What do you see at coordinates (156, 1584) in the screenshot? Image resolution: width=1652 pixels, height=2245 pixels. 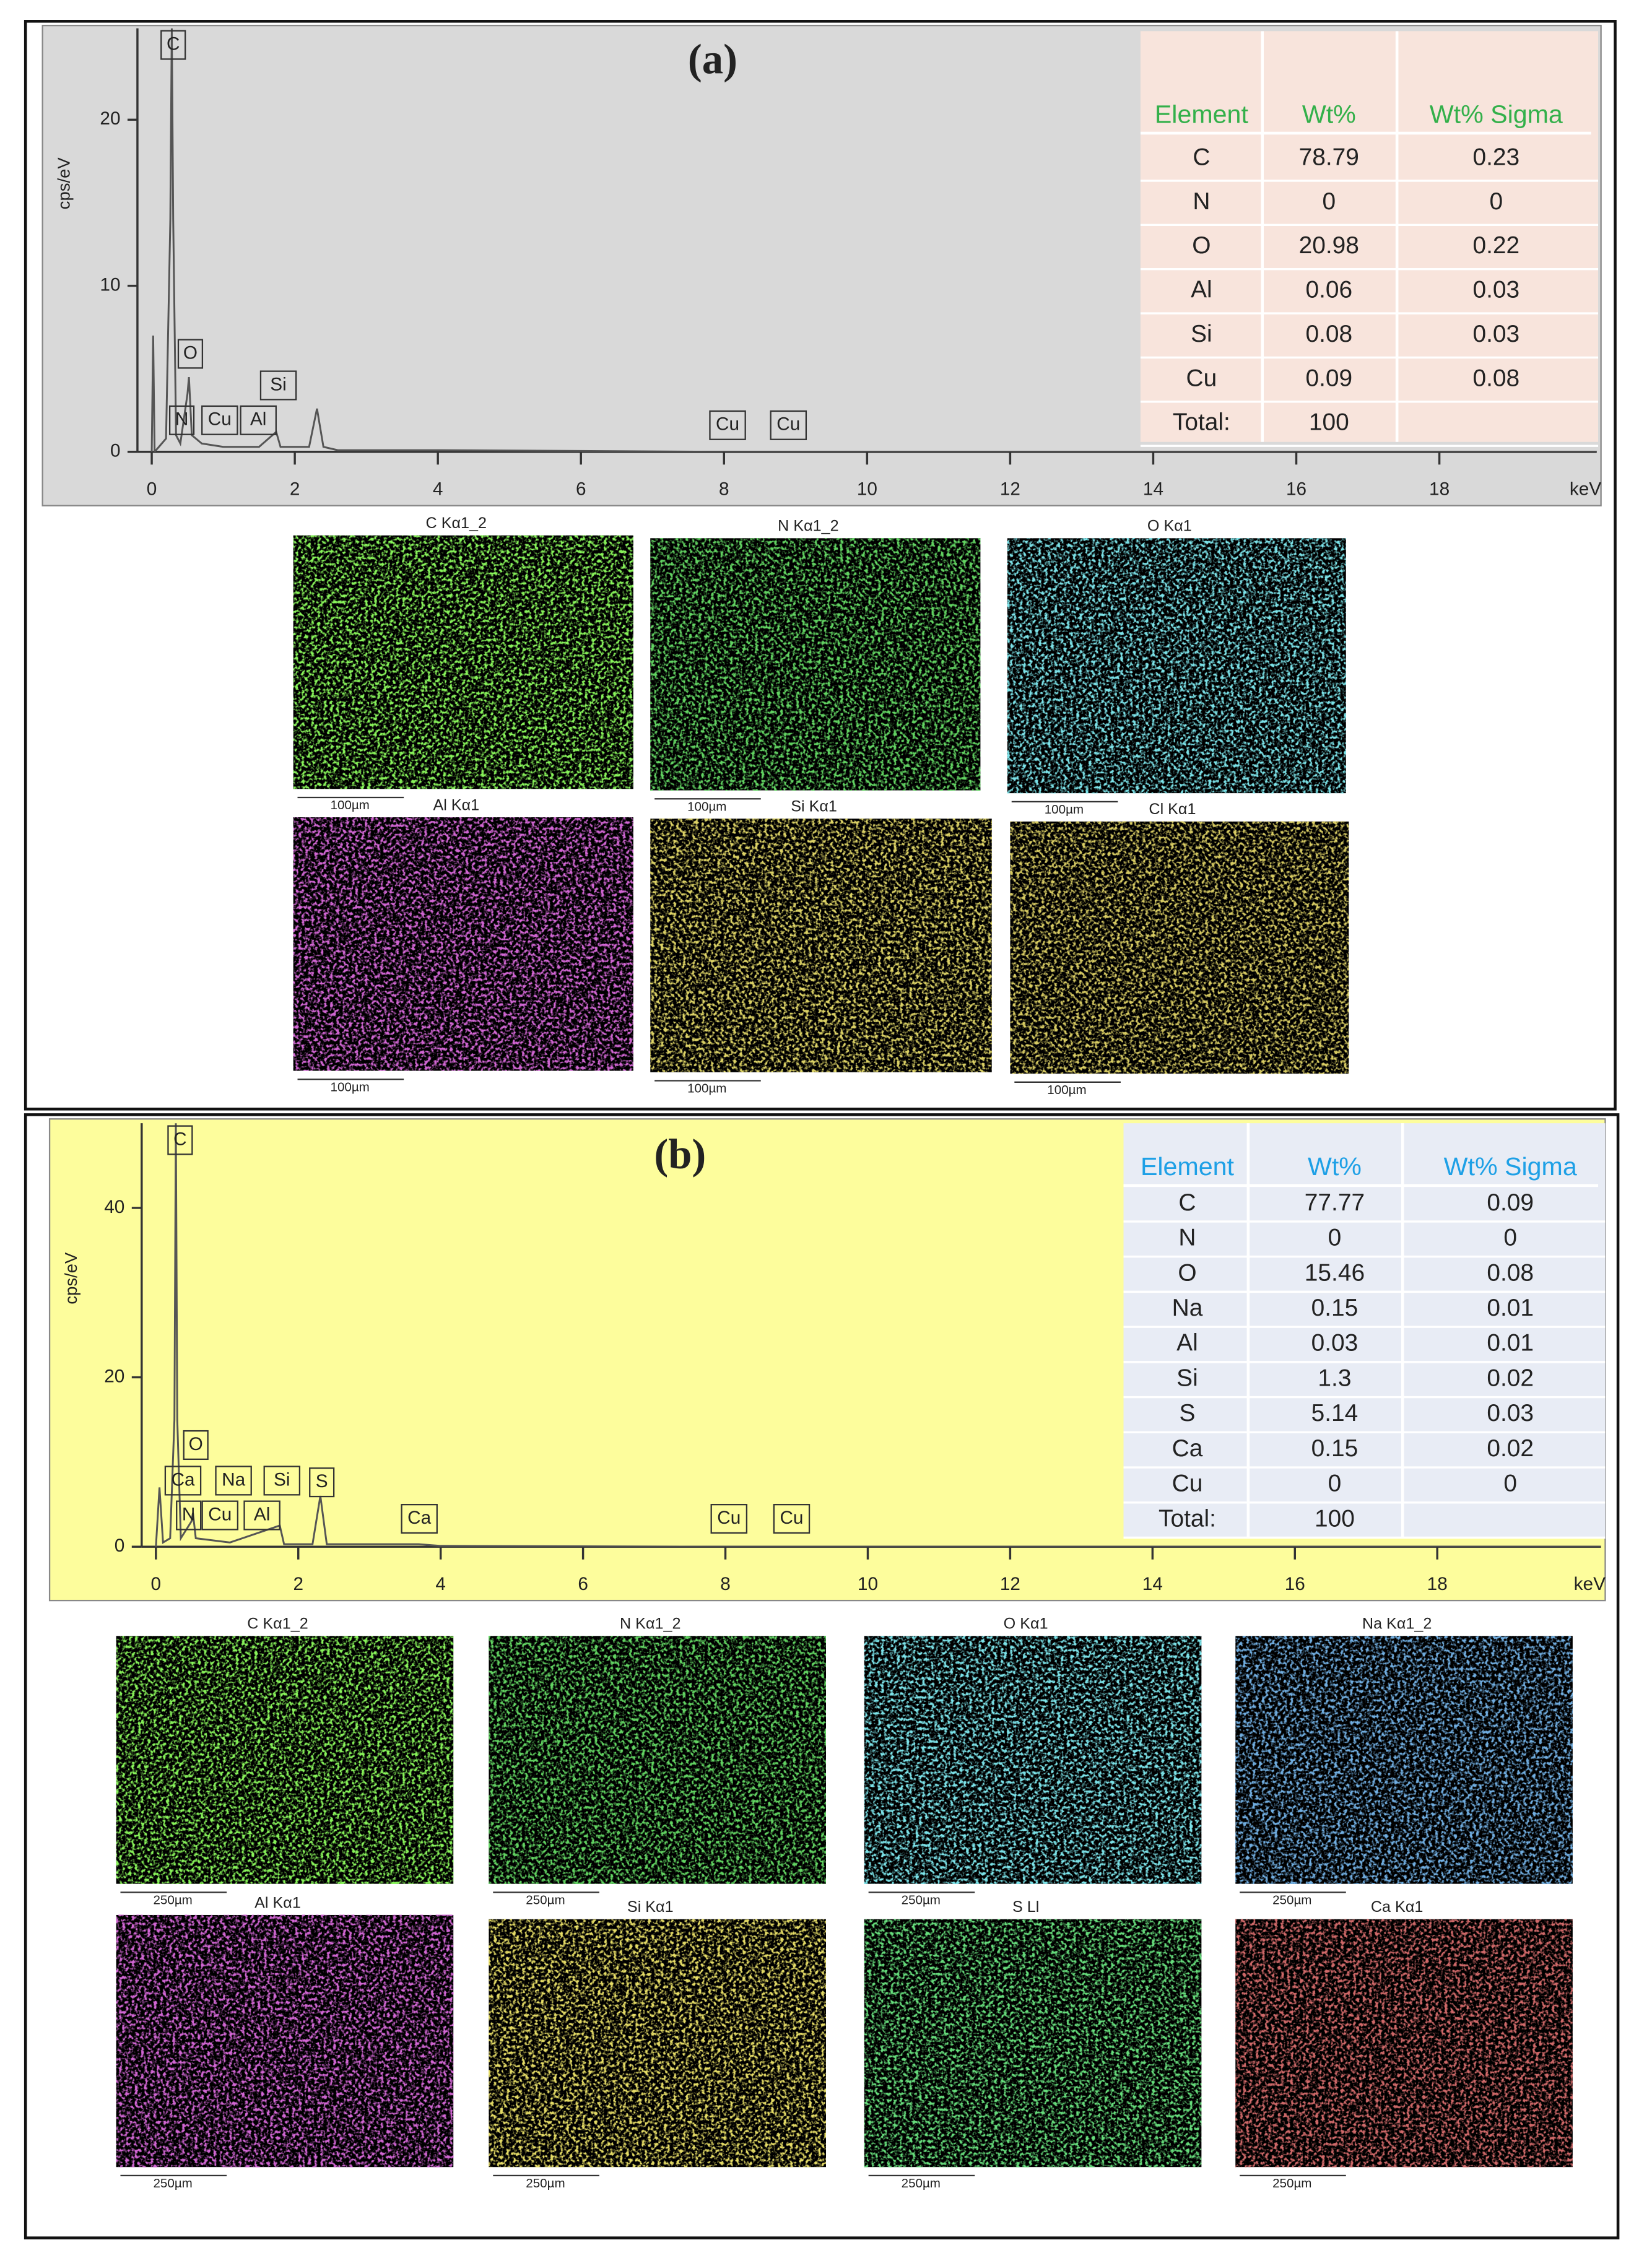 I see `x-tick-label: 0` at bounding box center [156, 1584].